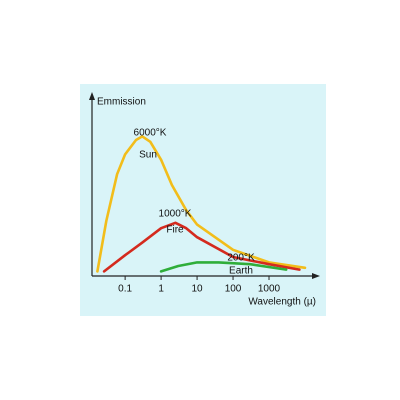 This screenshot has height=400, width=400. I want to click on x-tick-label: 1000, so click(269, 289).